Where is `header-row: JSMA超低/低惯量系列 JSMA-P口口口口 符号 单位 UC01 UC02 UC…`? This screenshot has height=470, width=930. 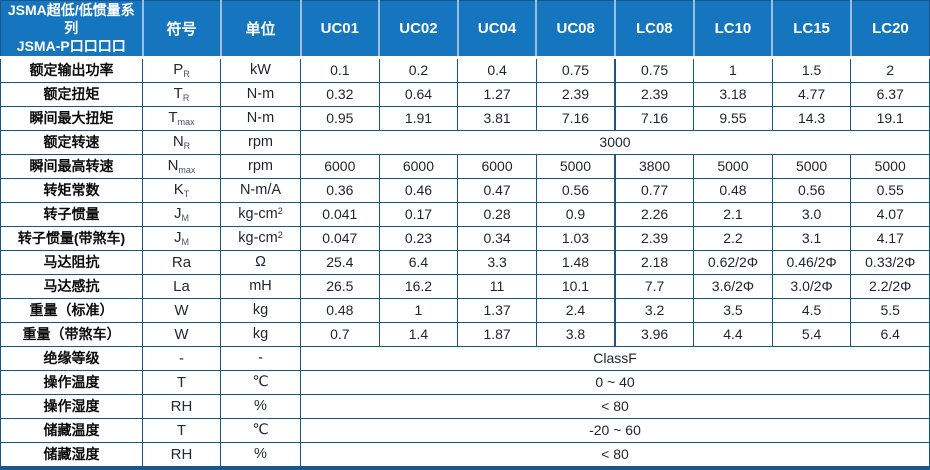
header-row: JSMA超低/低惯量系列 JSMA-P口口口口 符号 单位 UC01 UC02 UC… is located at coordinates (465, 29).